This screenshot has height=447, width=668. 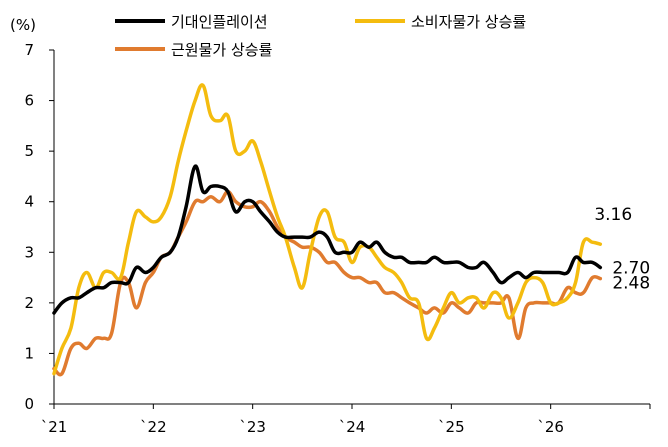 What do you see at coordinates (29, 151) in the screenshot?
I see `y-tick-label: 5` at bounding box center [29, 151].